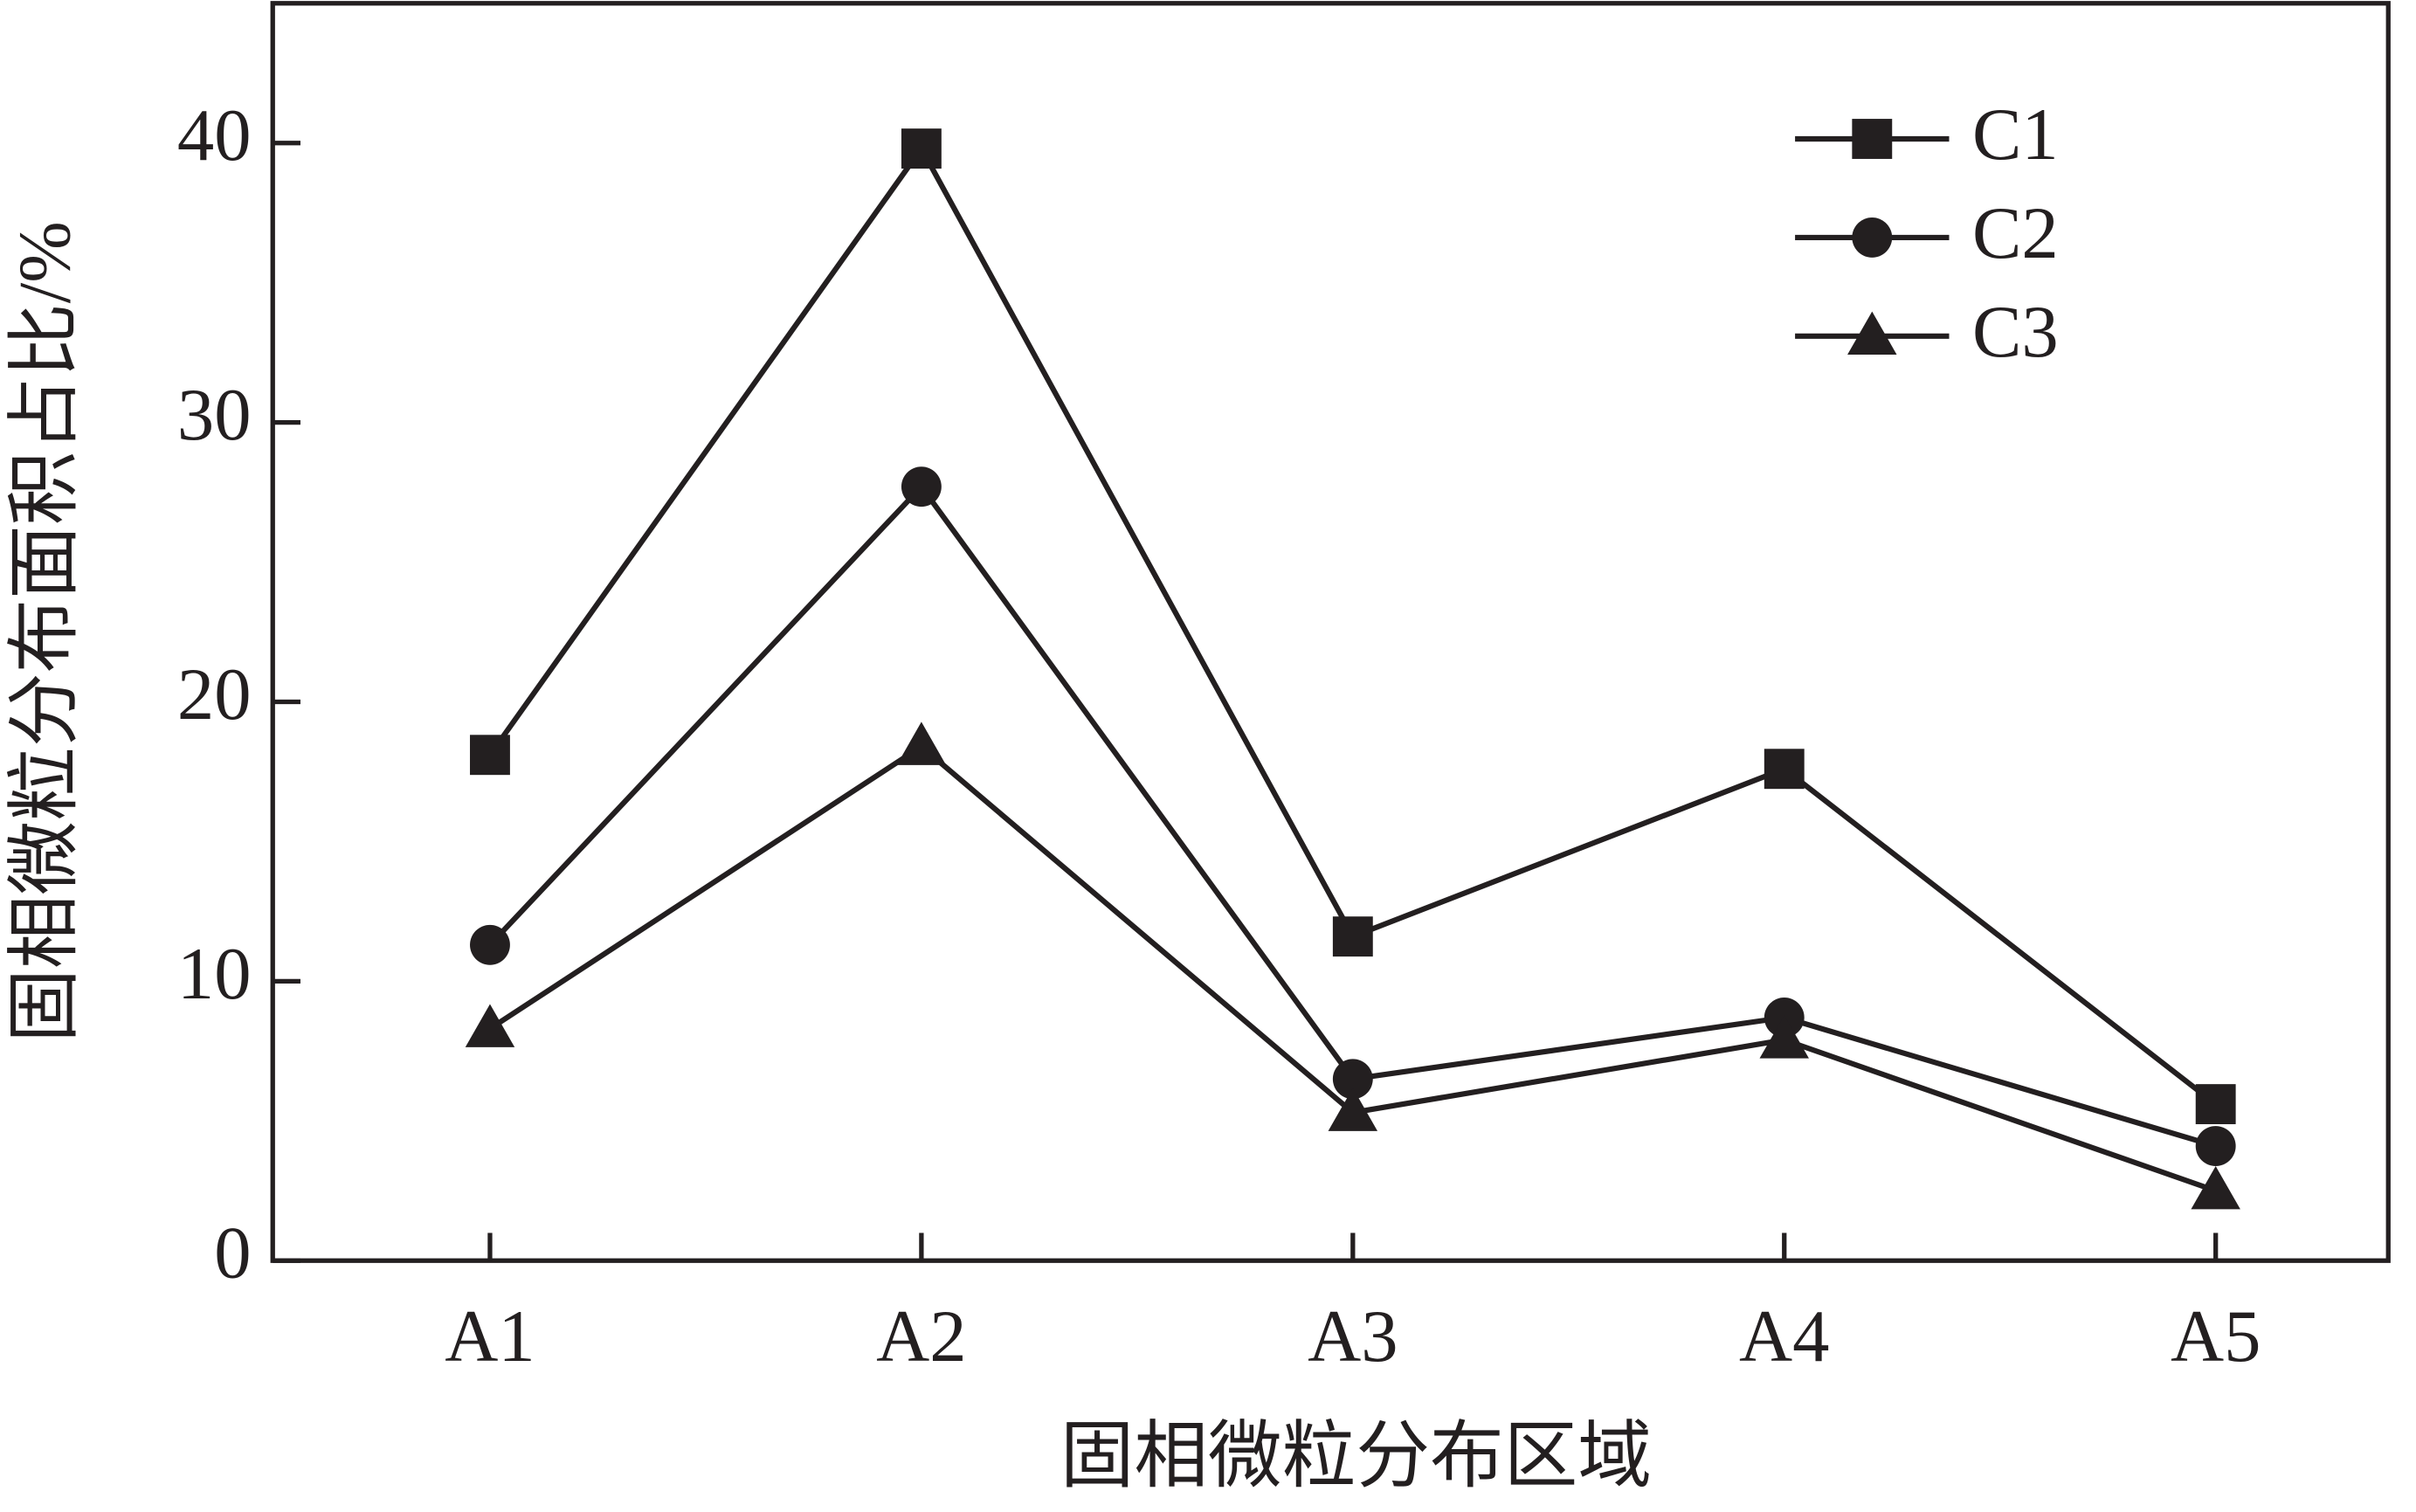 This screenshot has height=1512, width=2416. Describe the element at coordinates (921, 1336) in the screenshot. I see `x-tick-label: A2` at that location.